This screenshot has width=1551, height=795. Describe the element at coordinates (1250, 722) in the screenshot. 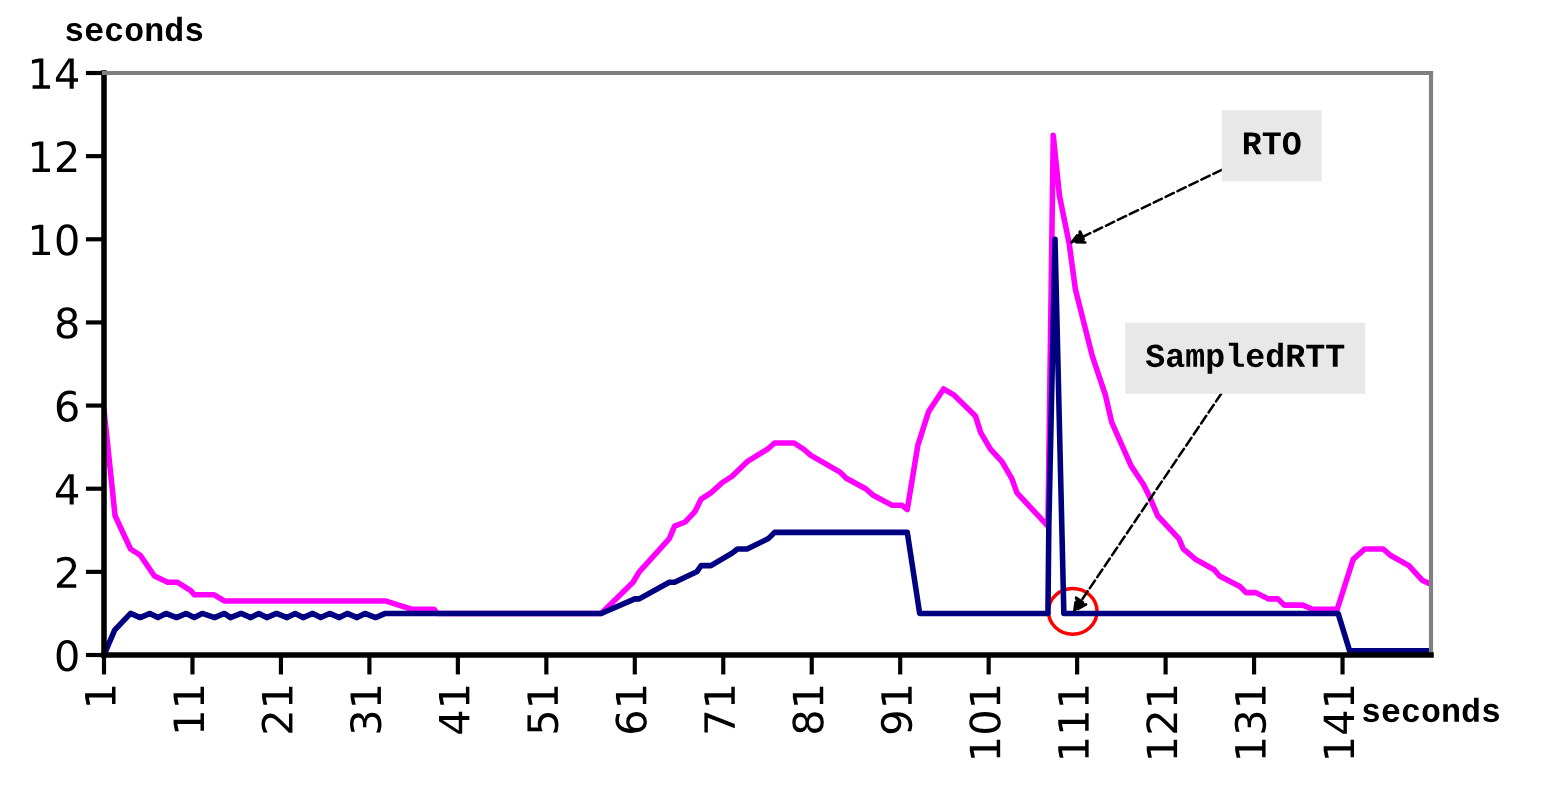

I see `x-tick-label: 131` at that location.